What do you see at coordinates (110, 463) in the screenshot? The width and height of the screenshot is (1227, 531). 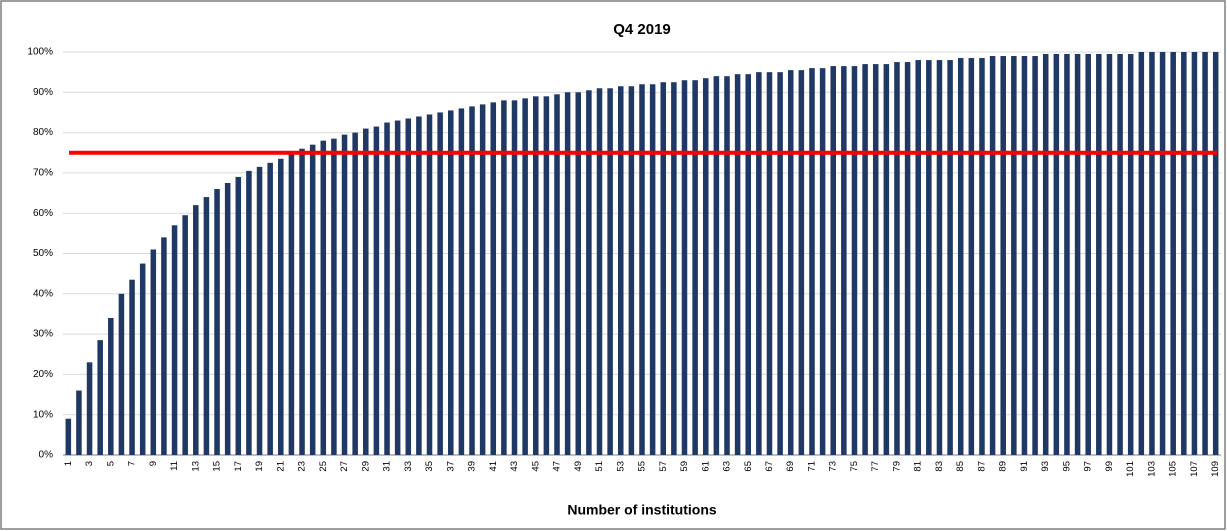 I see `x-tick-label: 5` at bounding box center [110, 463].